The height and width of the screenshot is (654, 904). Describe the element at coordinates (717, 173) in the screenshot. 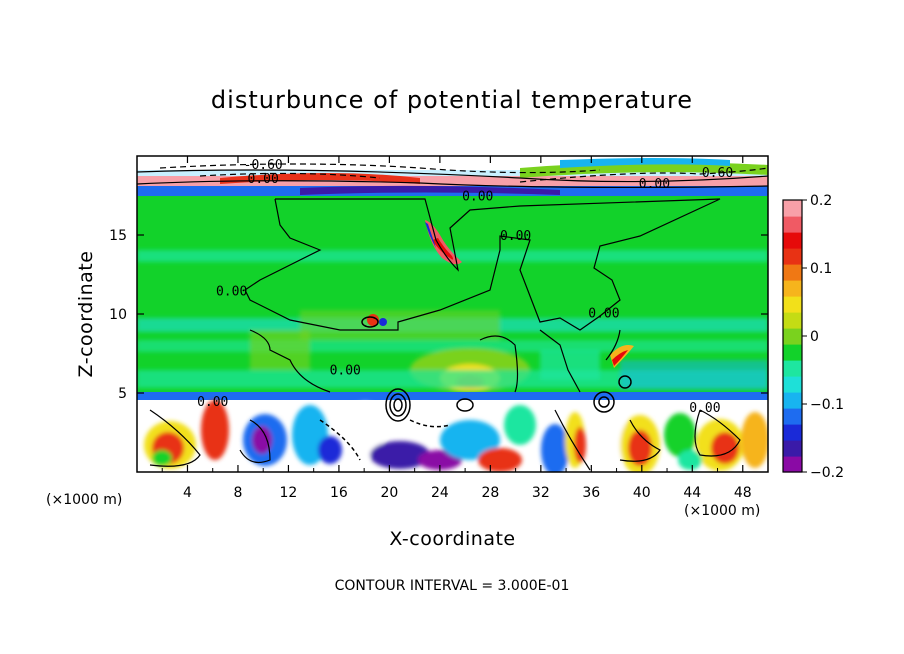

I see `contour-label: 0.60` at that location.